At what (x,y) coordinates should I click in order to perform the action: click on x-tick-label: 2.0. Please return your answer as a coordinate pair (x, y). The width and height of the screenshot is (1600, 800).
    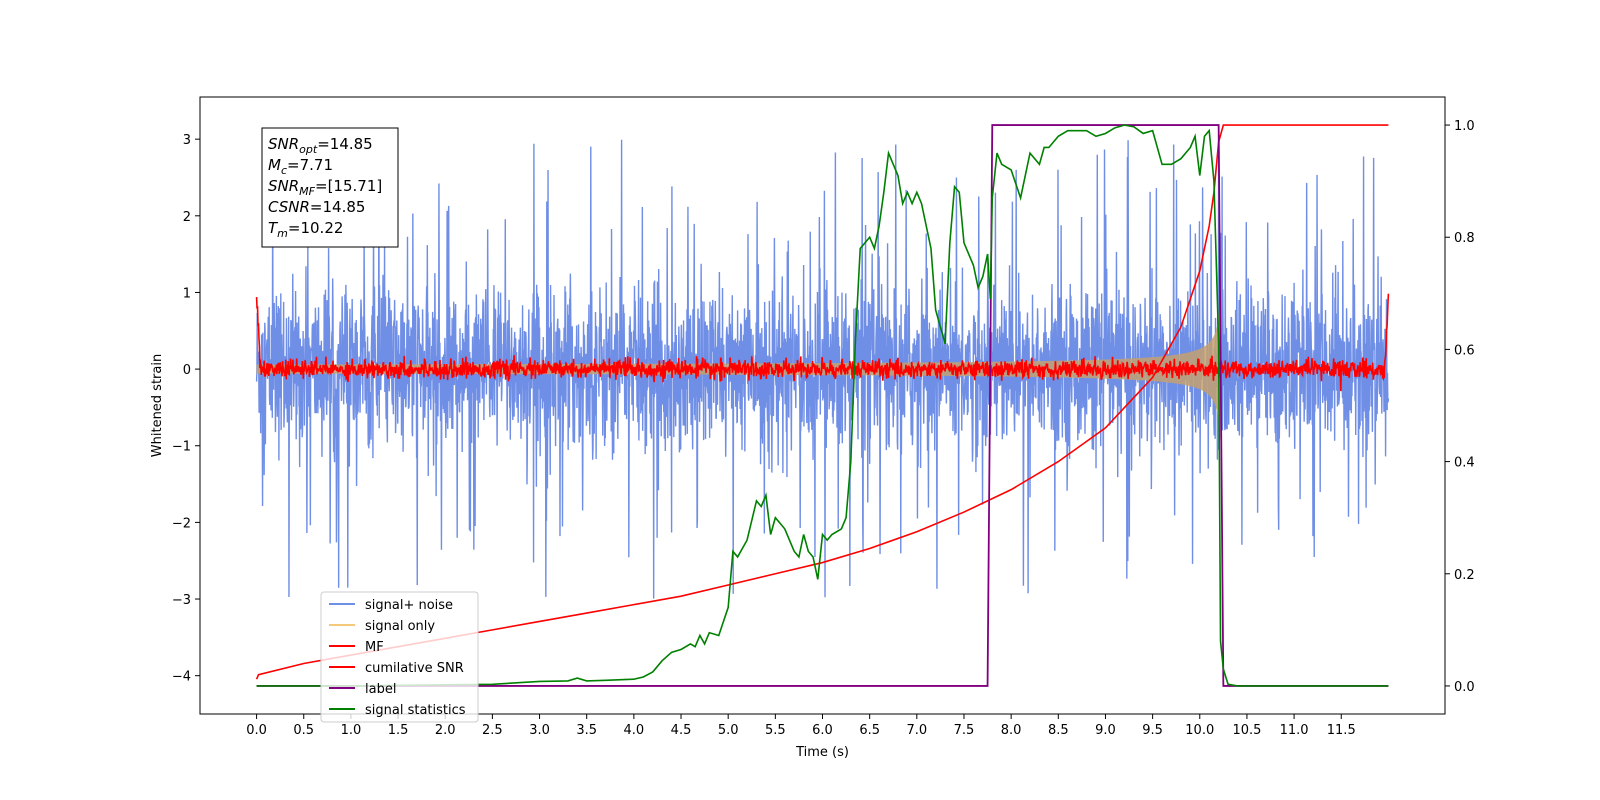
    Looking at the image, I should click on (445, 730).